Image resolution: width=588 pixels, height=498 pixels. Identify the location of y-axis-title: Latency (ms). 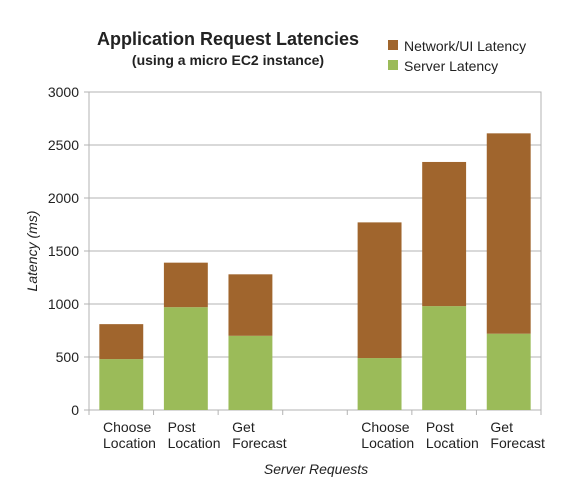
(32, 251).